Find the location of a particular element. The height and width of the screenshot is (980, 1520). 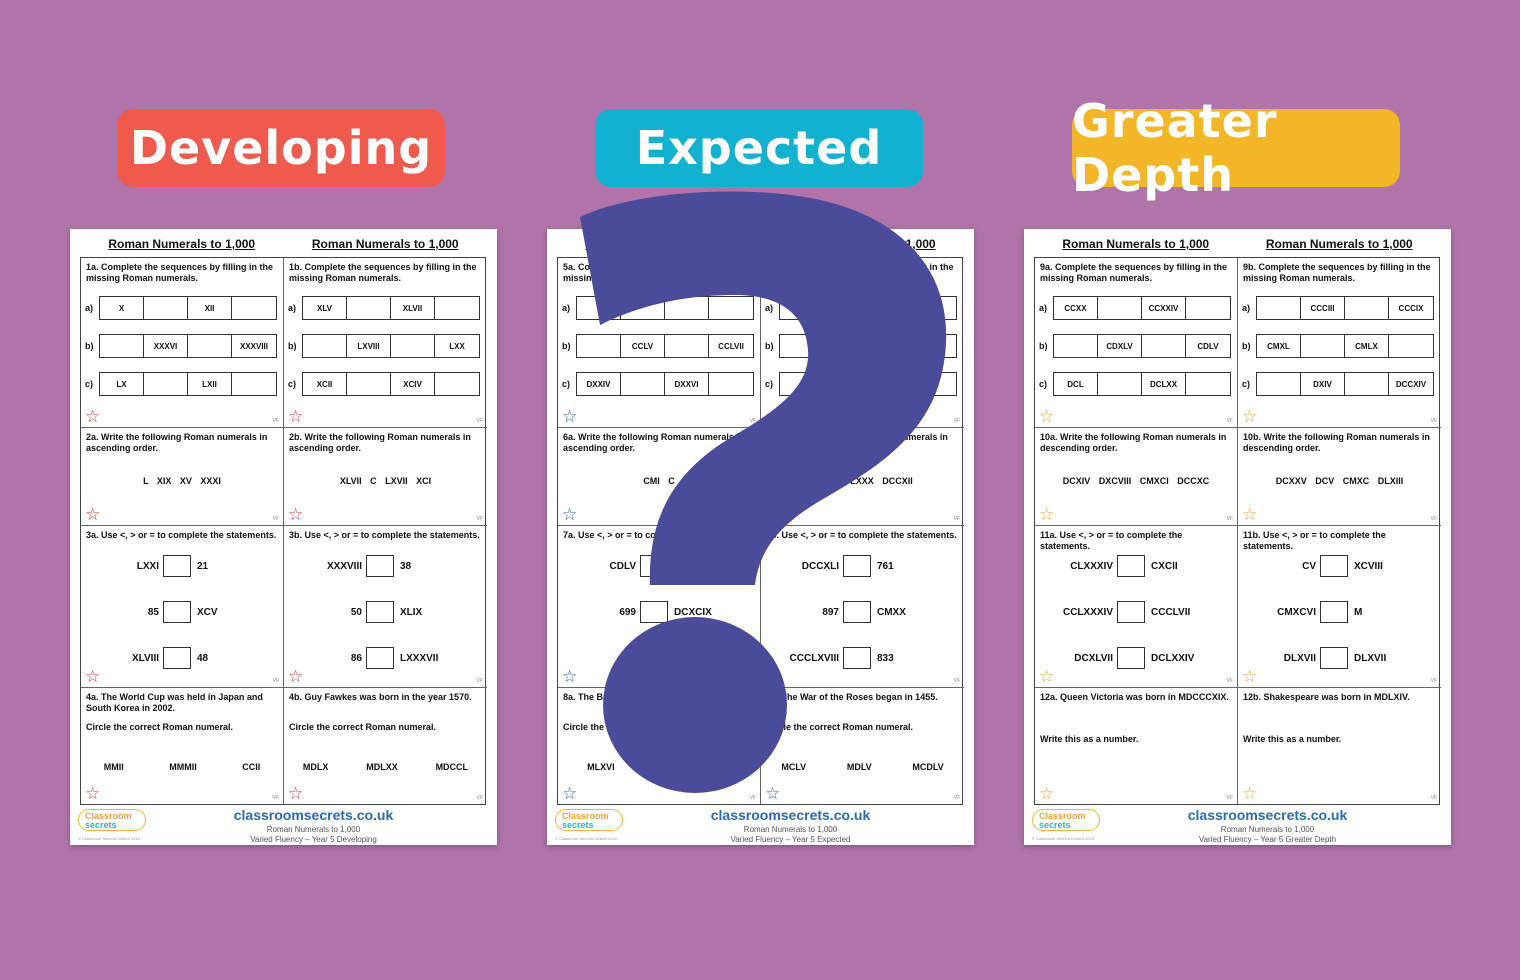

question-text: 12b. Shakespeare was born in MDLXIV. is located at coordinates (1326, 697).